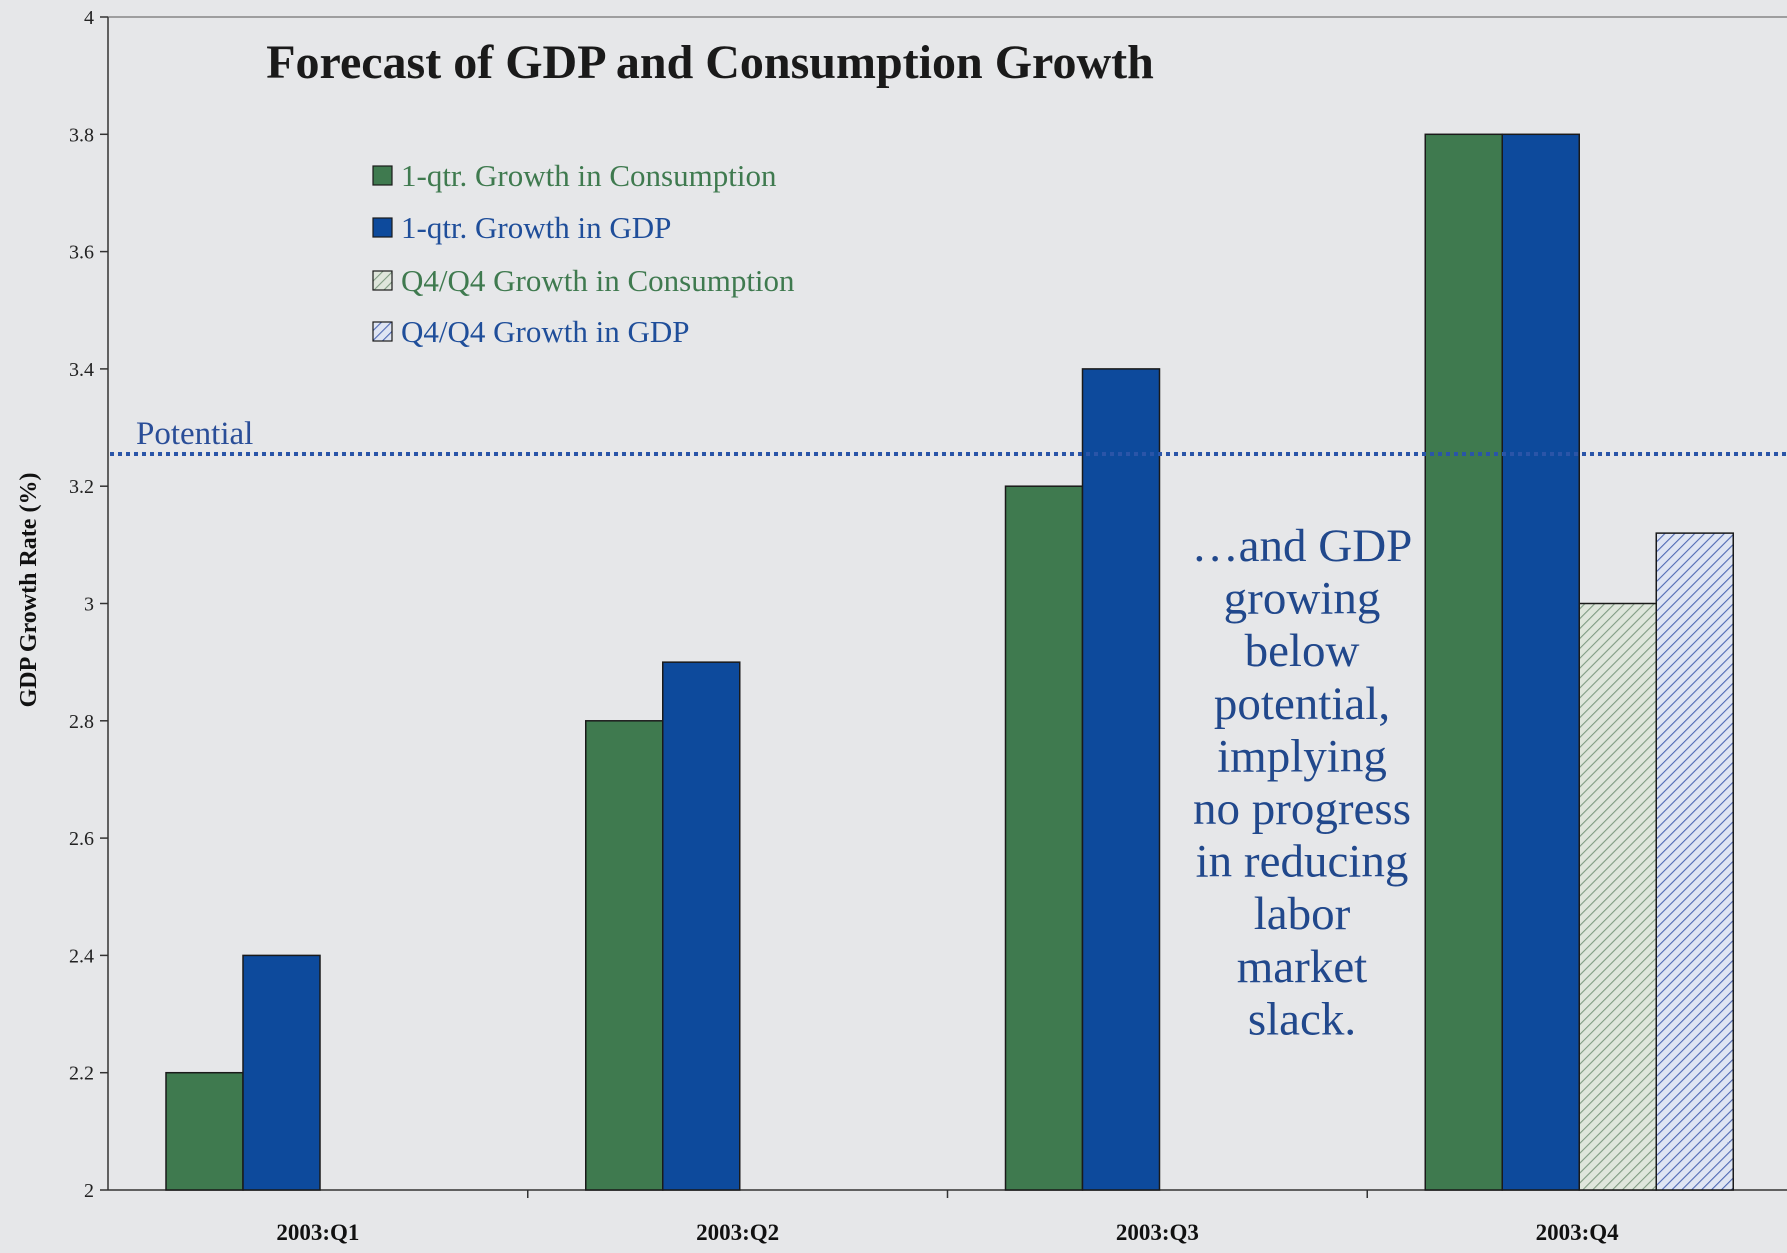 The width and height of the screenshot is (1787, 1253). Describe the element at coordinates (89, 1191) in the screenshot. I see `y-tick-label: 2` at that location.